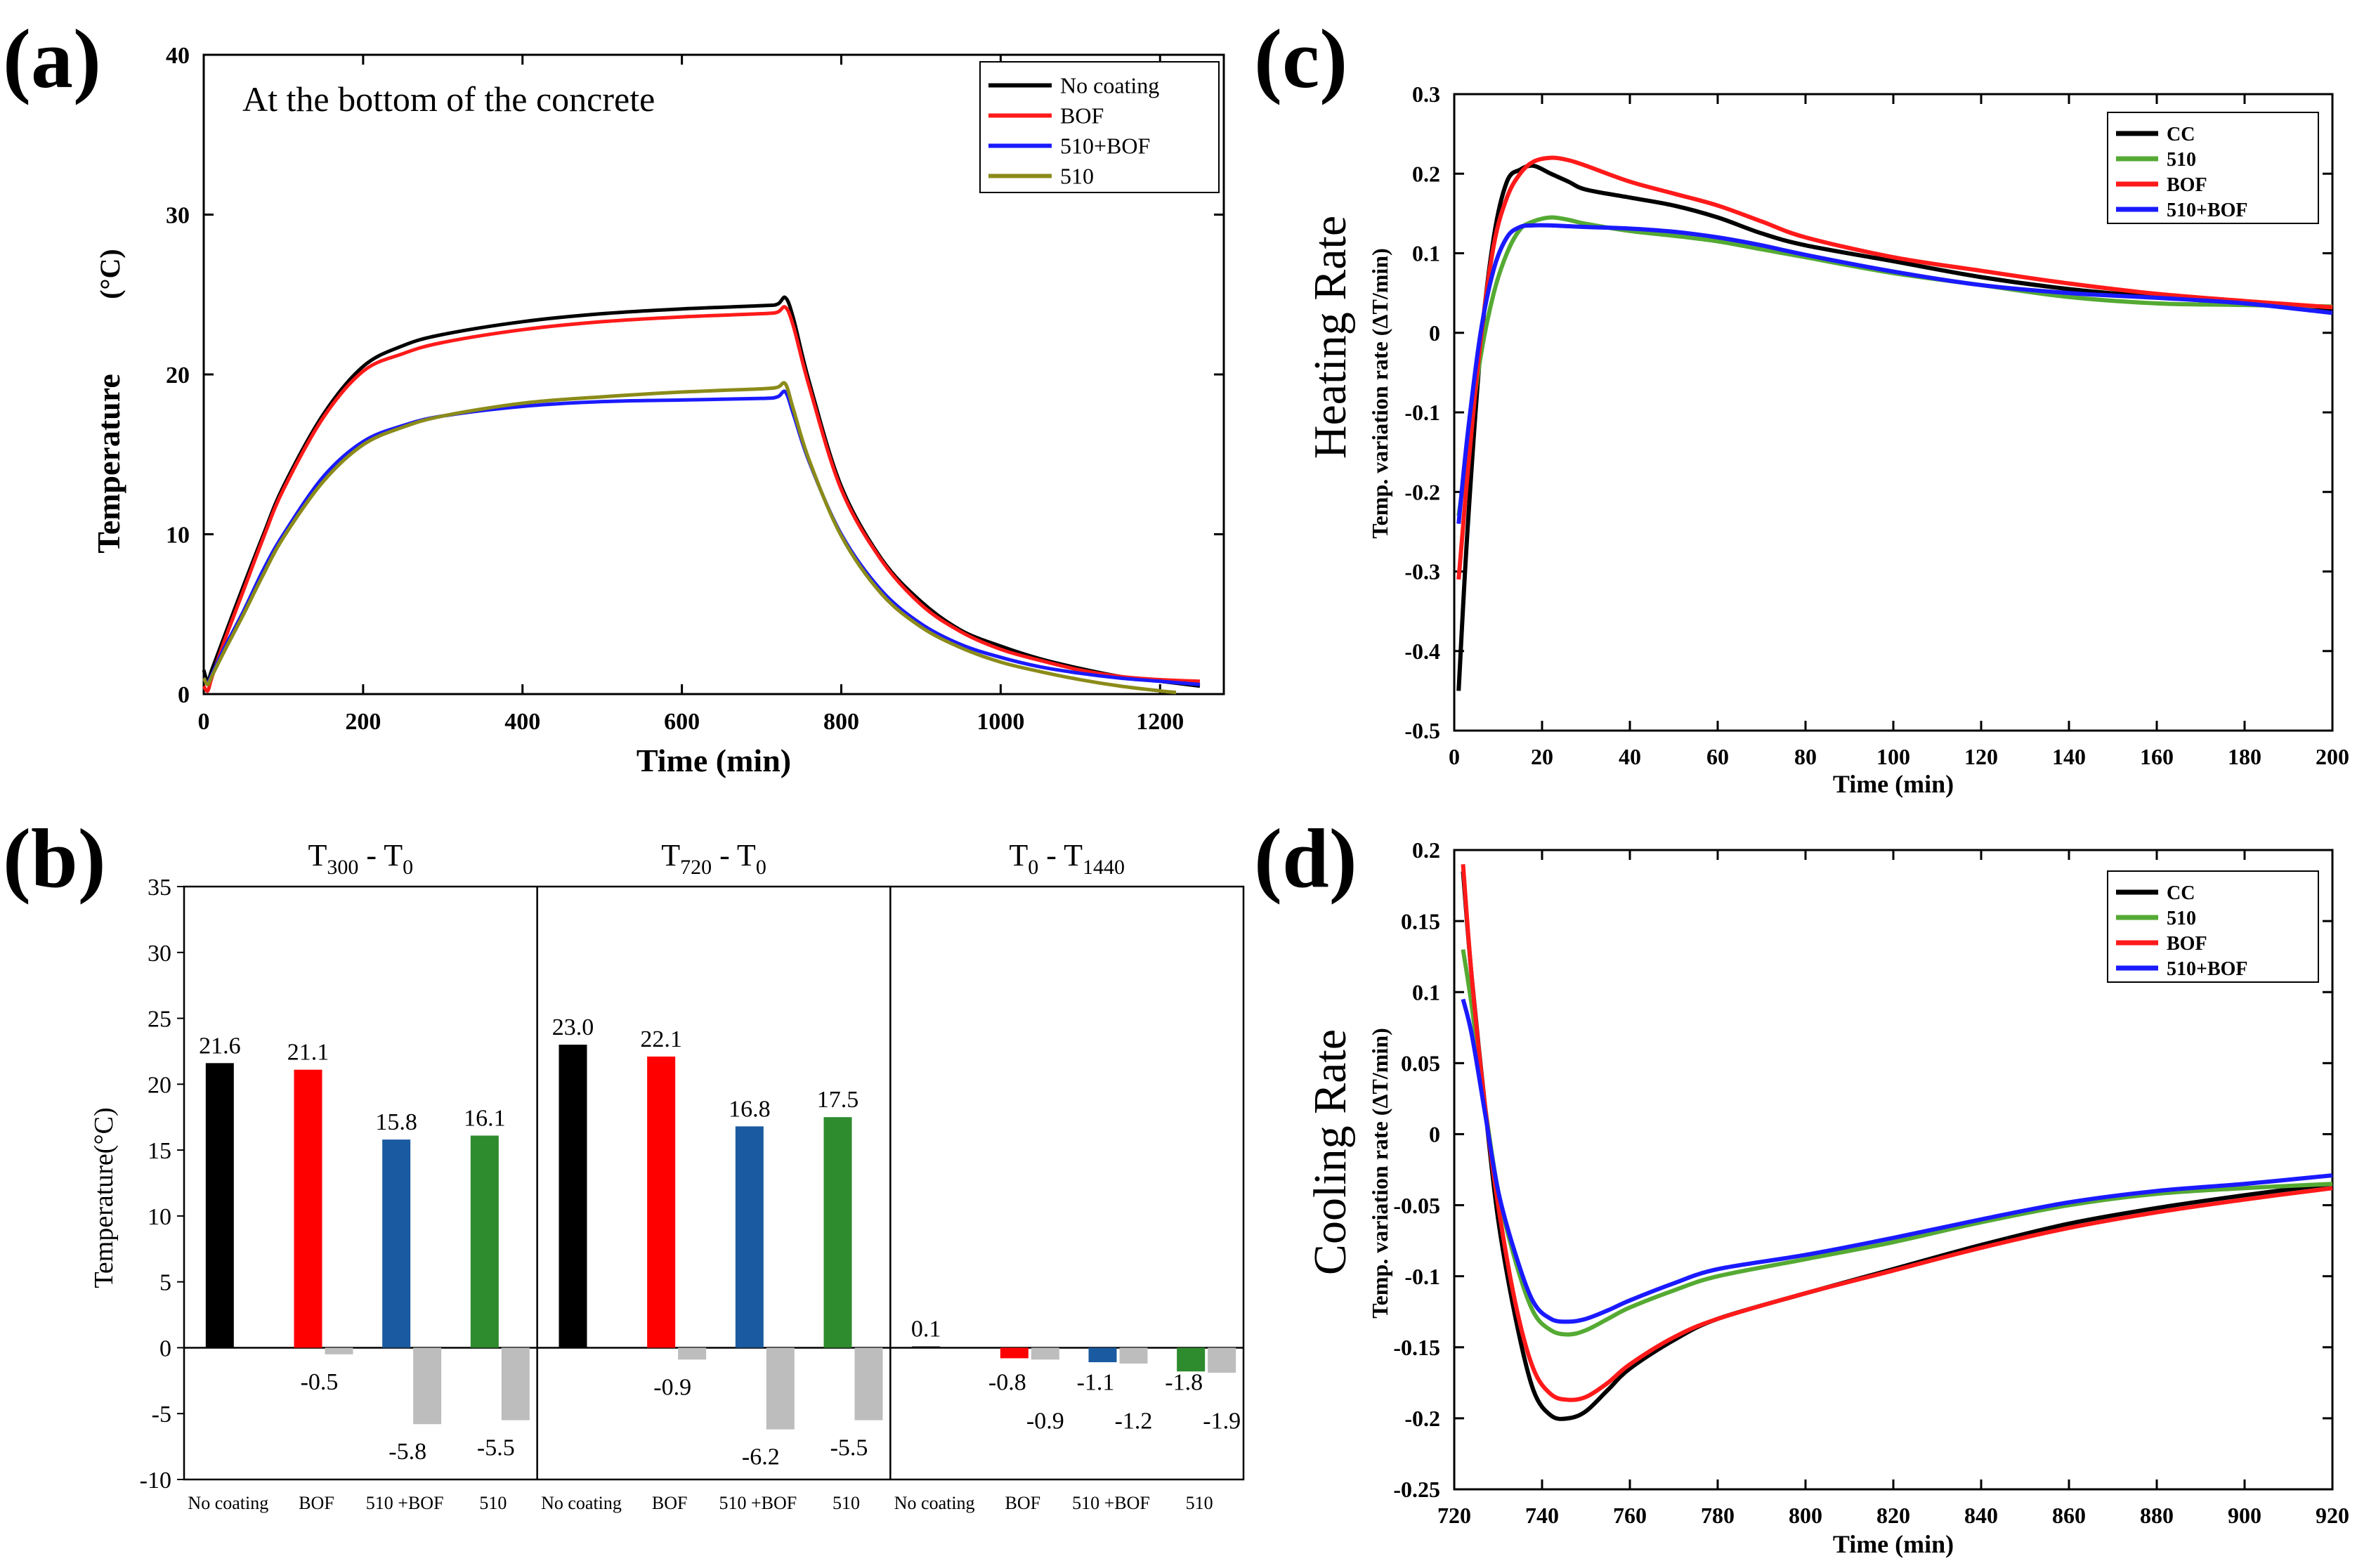  Describe the element at coordinates (2244, 1515) in the screenshot. I see `x-tick-label: 900` at that location.